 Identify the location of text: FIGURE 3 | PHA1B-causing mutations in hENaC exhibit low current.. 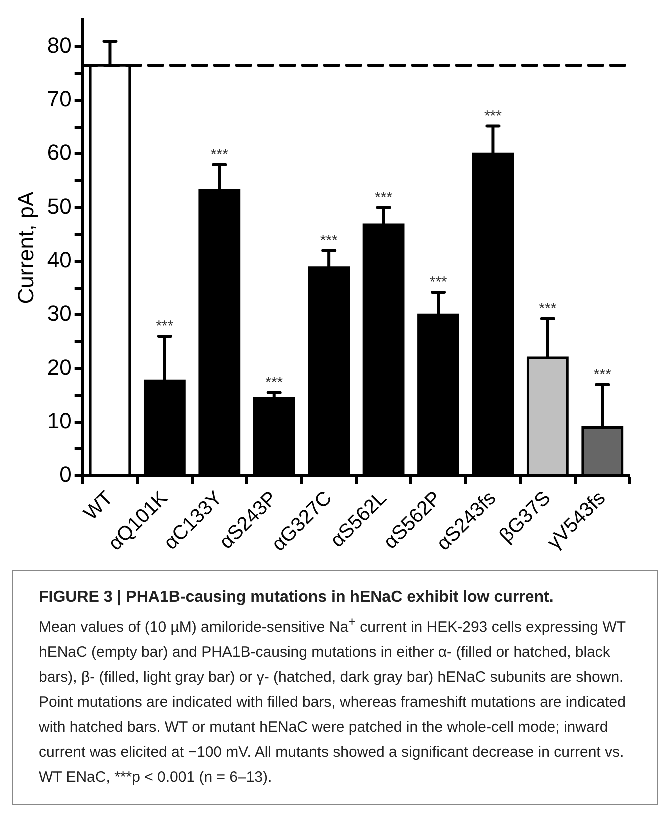
(297, 598).